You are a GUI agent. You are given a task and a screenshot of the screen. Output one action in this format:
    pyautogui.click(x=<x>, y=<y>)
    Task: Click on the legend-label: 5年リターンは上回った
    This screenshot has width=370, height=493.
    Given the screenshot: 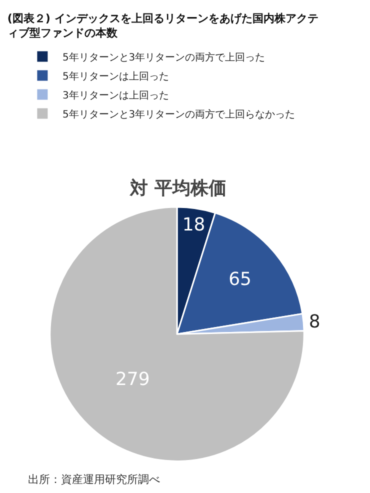 What is the action you would take?
    pyautogui.click(x=115, y=76)
    